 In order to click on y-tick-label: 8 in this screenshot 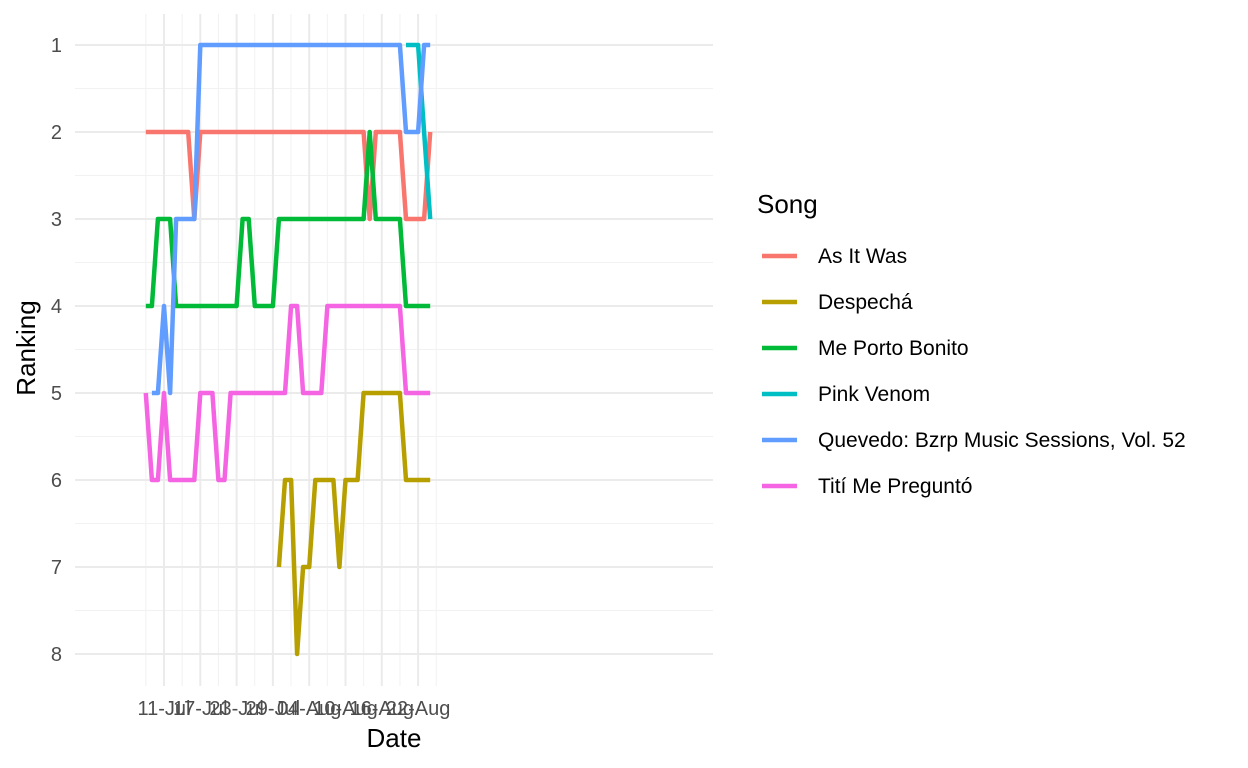, I will do `click(56, 655)`.